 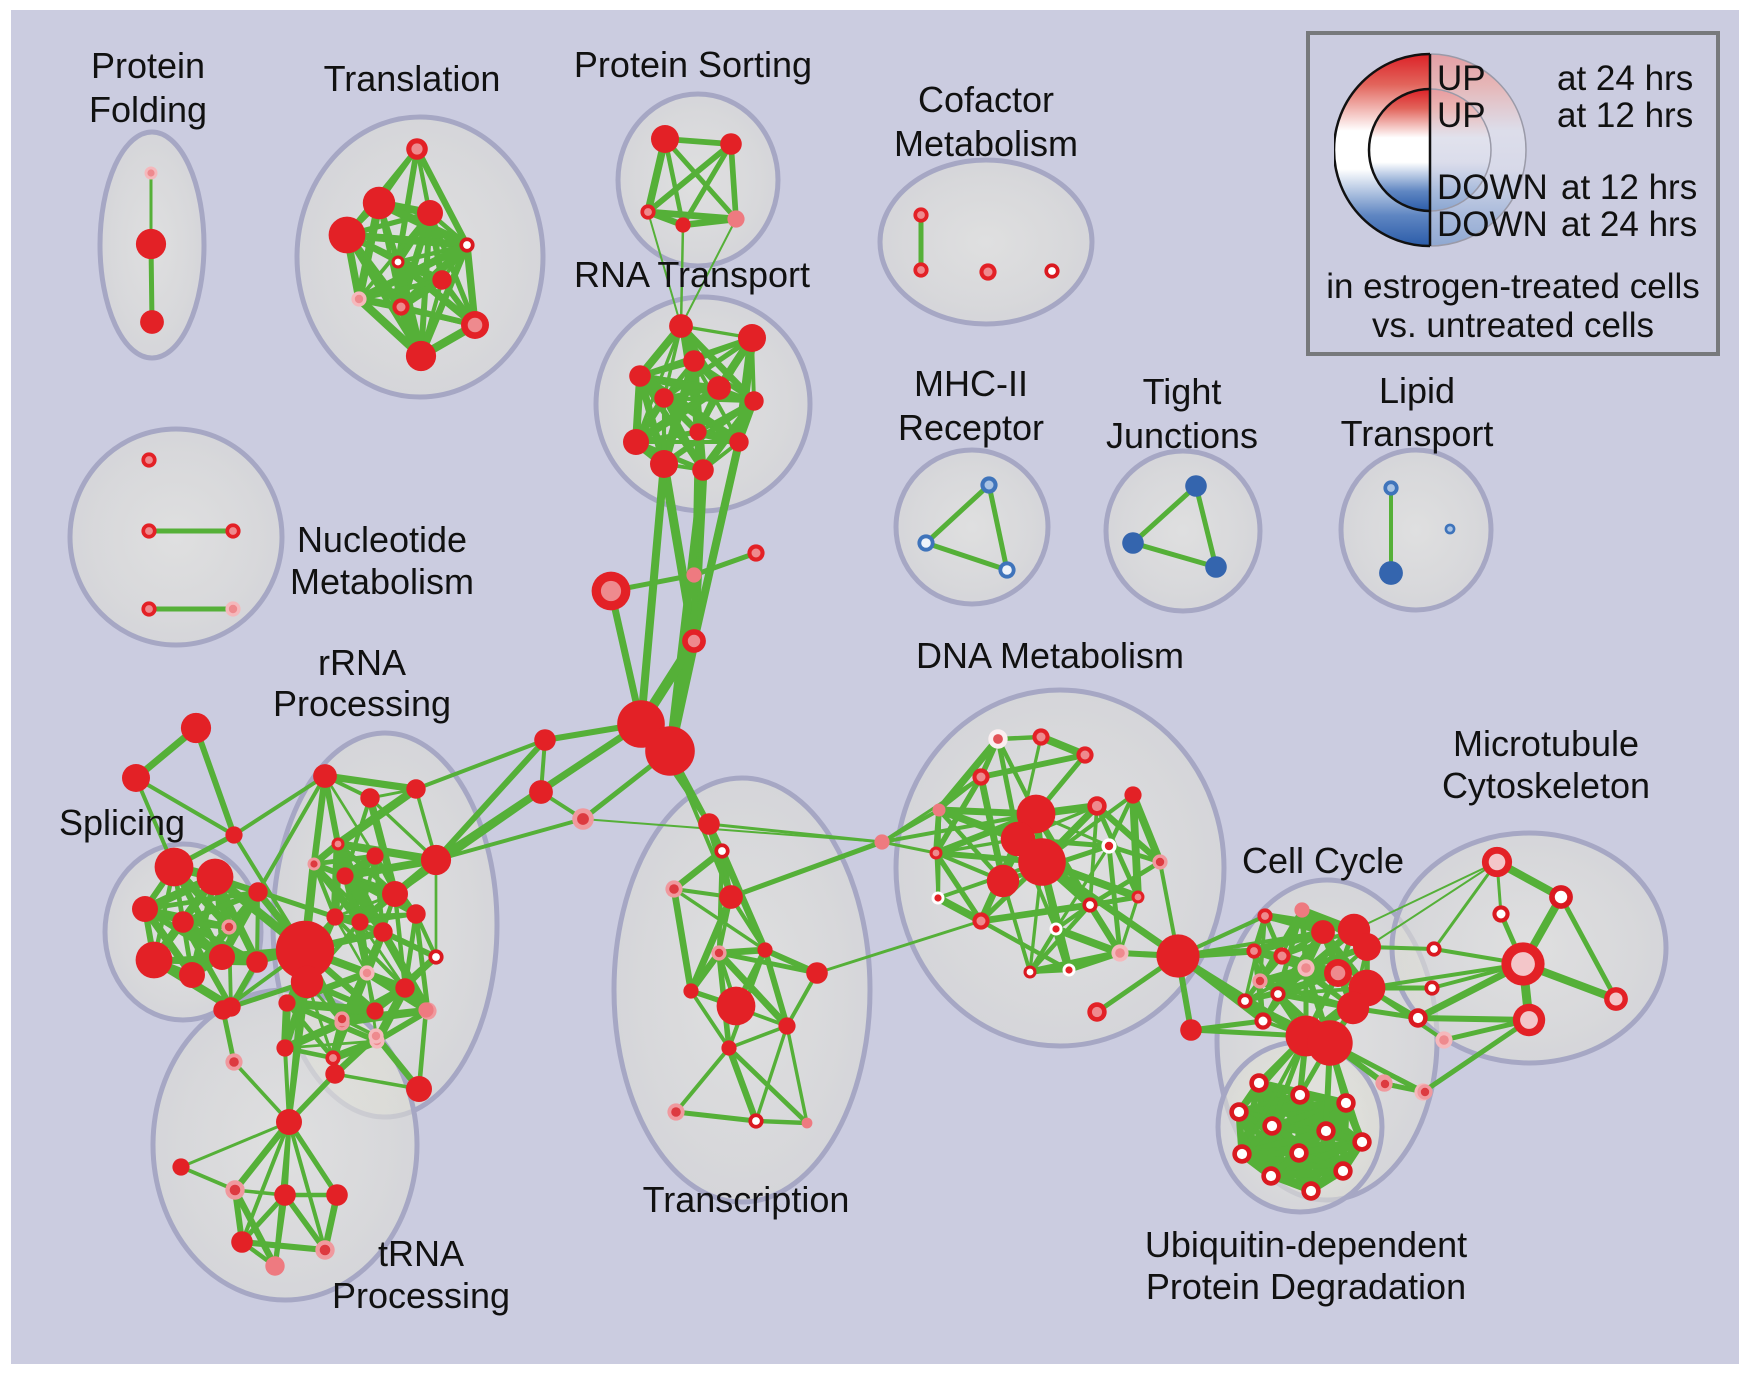 What do you see at coordinates (1306, 1244) in the screenshot?
I see `svg-text: Ubiquitin-dependent` at bounding box center [1306, 1244].